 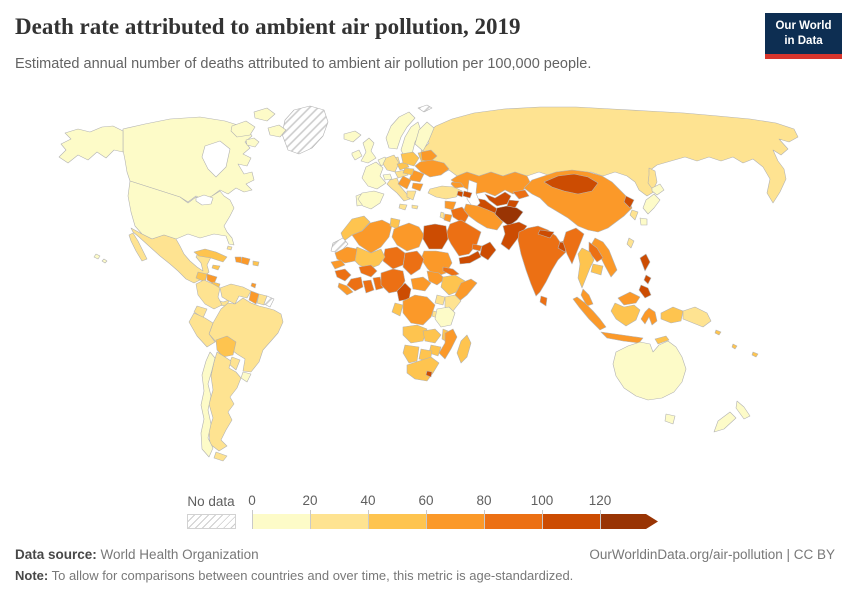 I want to click on country-niger, so click(x=394, y=258).